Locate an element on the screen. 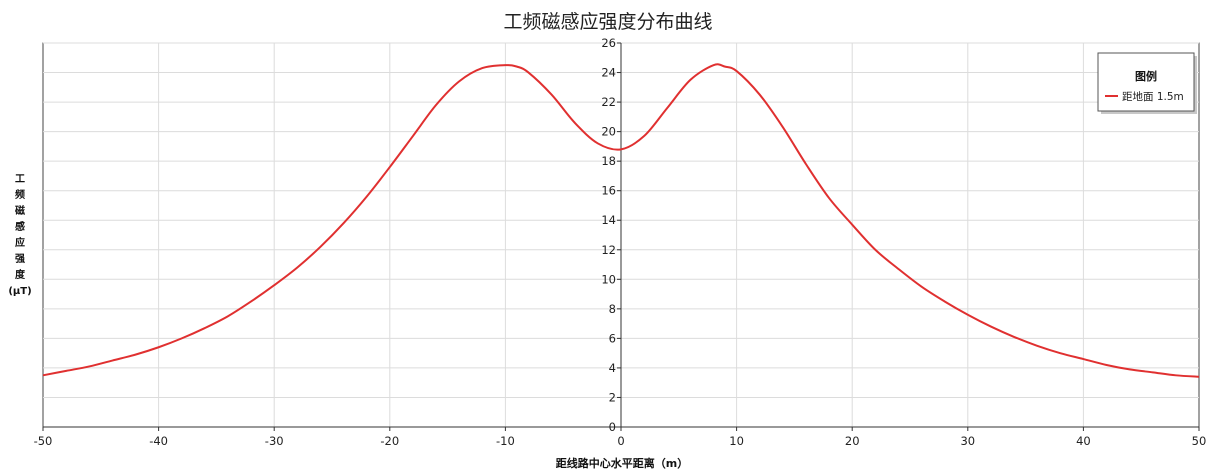  x-tick-label: -50 is located at coordinates (43, 441).